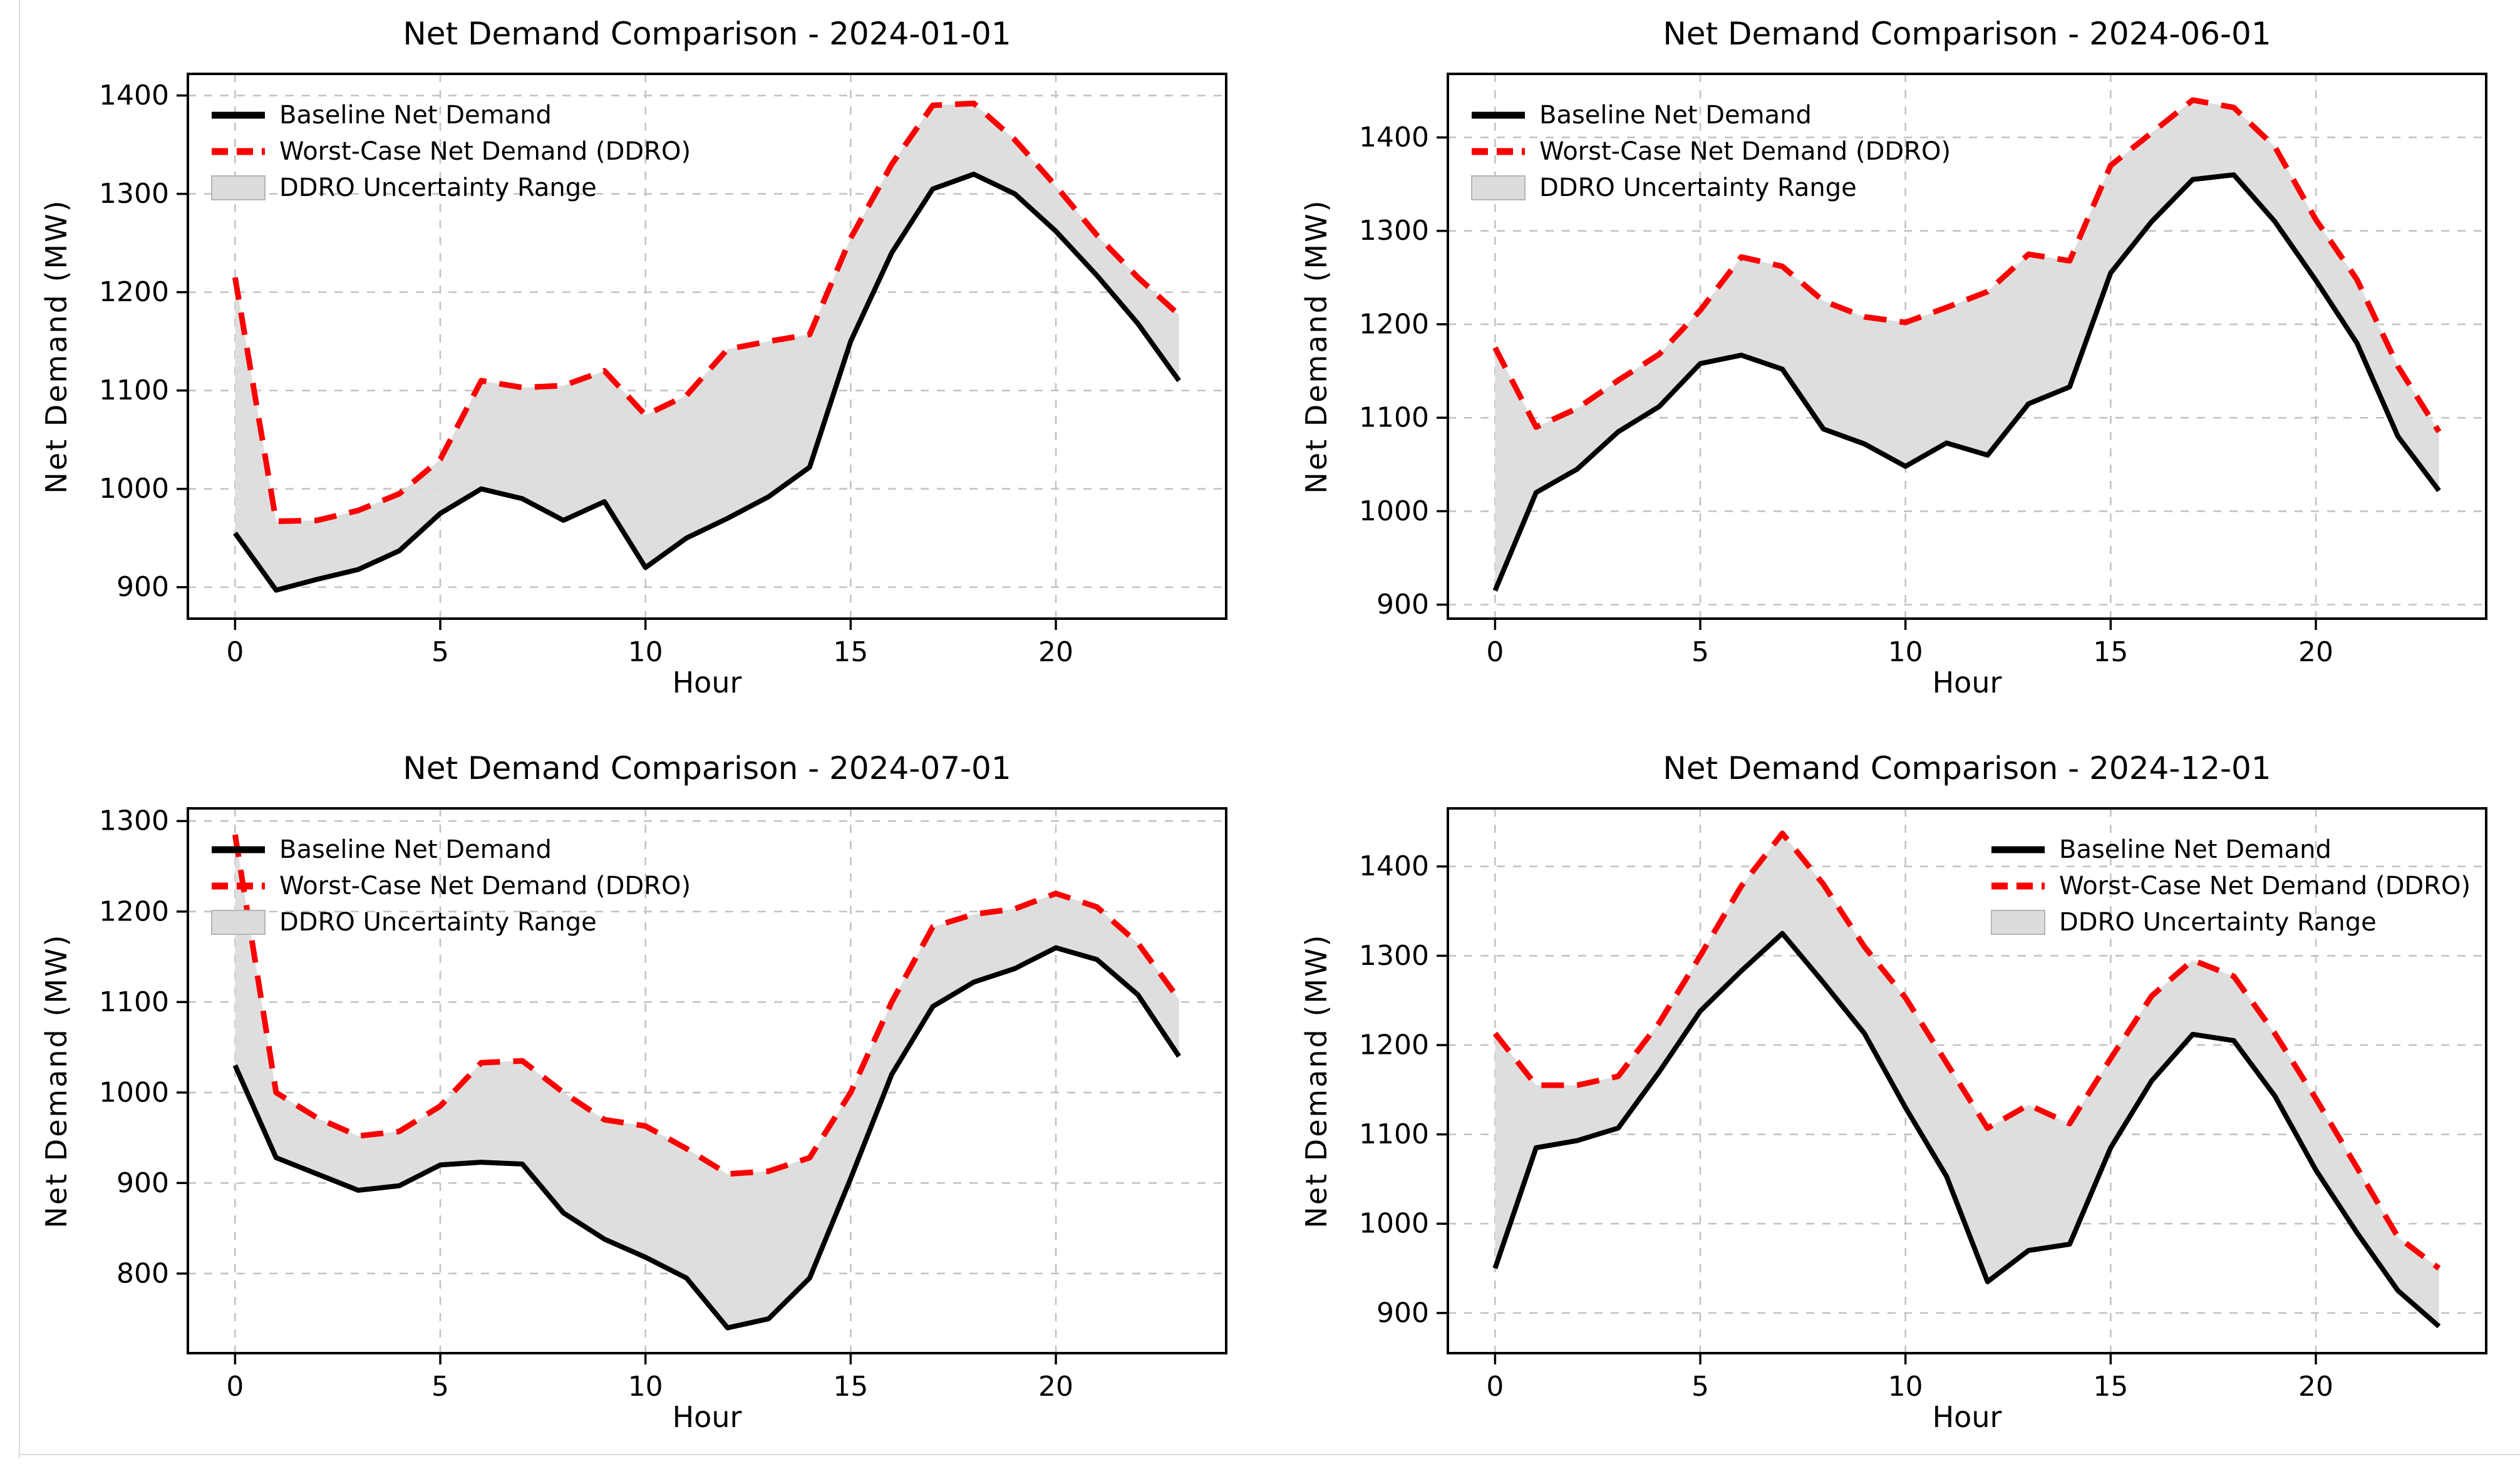 The height and width of the screenshot is (1469, 2520). What do you see at coordinates (1269, 1454) in the screenshot?
I see `figure-bottom-edge` at bounding box center [1269, 1454].